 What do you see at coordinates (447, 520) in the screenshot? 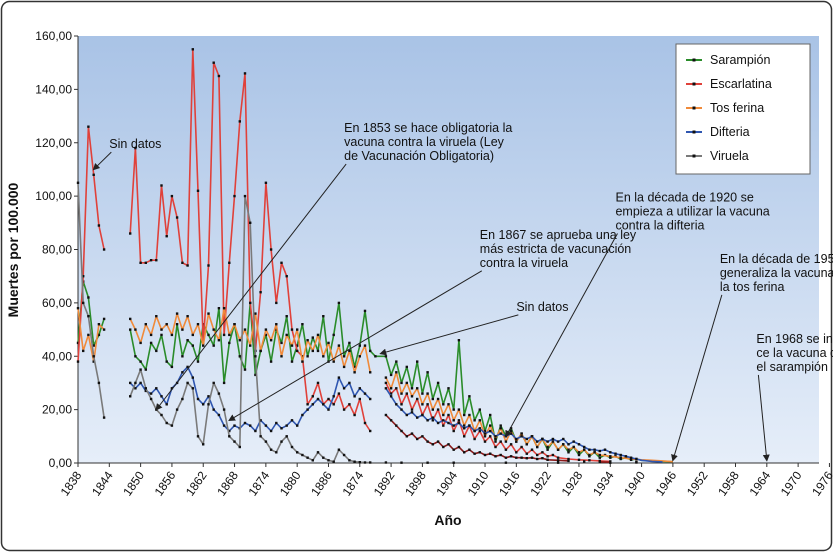
I see `x-axis-title: Año` at bounding box center [447, 520].